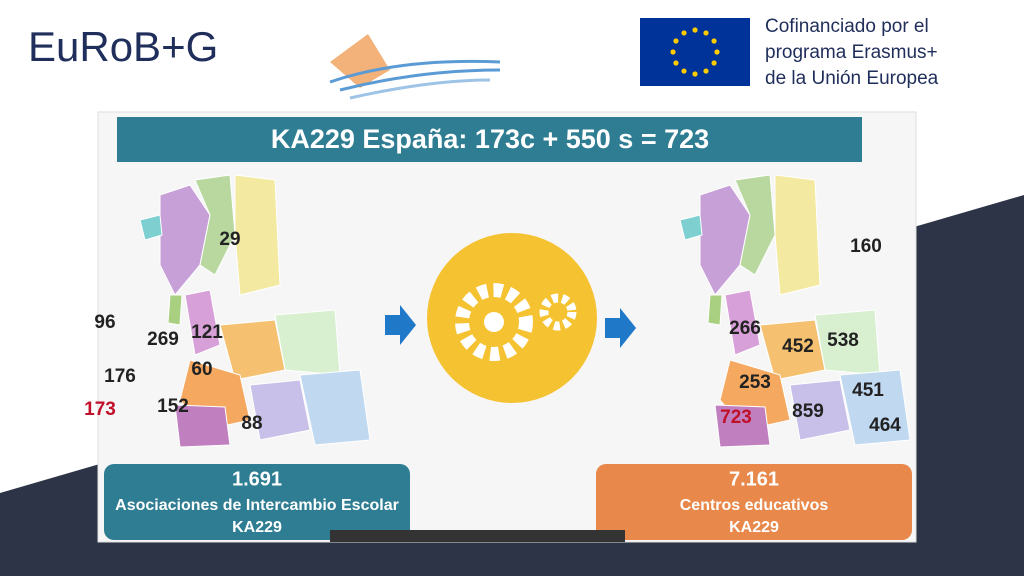  I want to click on right-box, so click(754, 502).